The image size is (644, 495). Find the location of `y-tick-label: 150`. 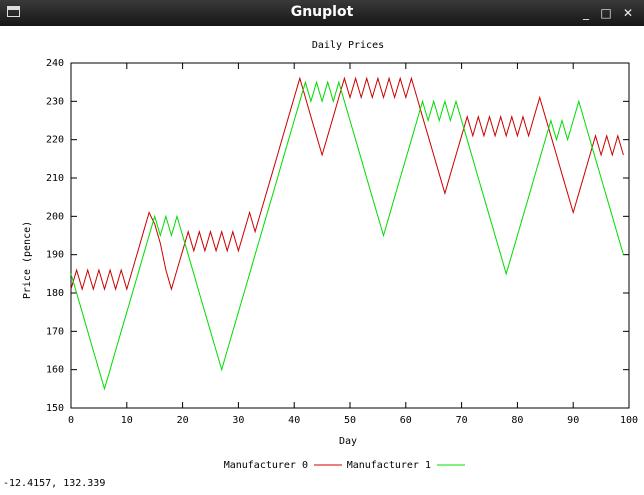

y-tick-label: 150 is located at coordinates (55, 408).